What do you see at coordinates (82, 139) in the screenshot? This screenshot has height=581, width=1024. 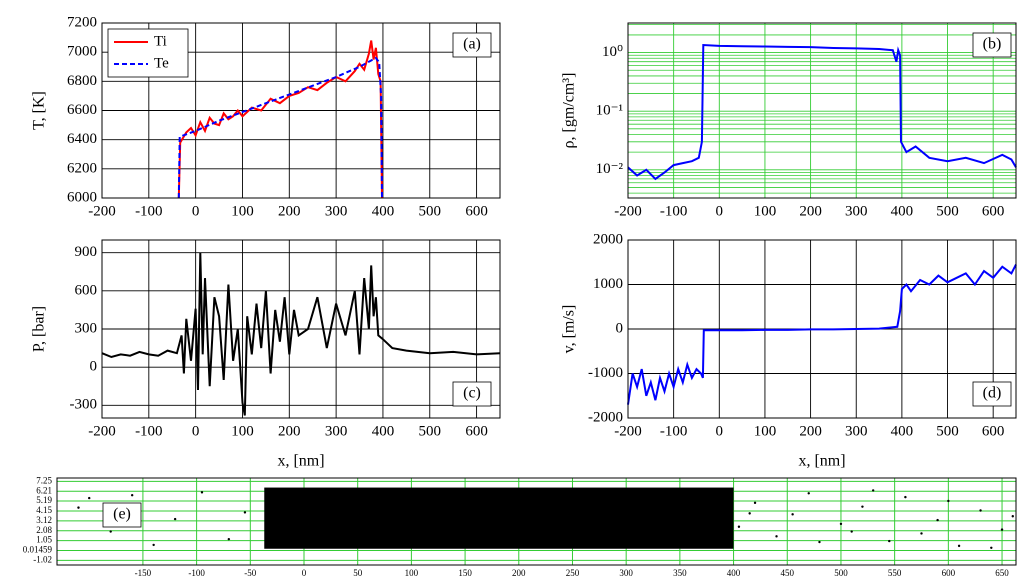 I see `y-tick-label: 6400` at bounding box center [82, 139].